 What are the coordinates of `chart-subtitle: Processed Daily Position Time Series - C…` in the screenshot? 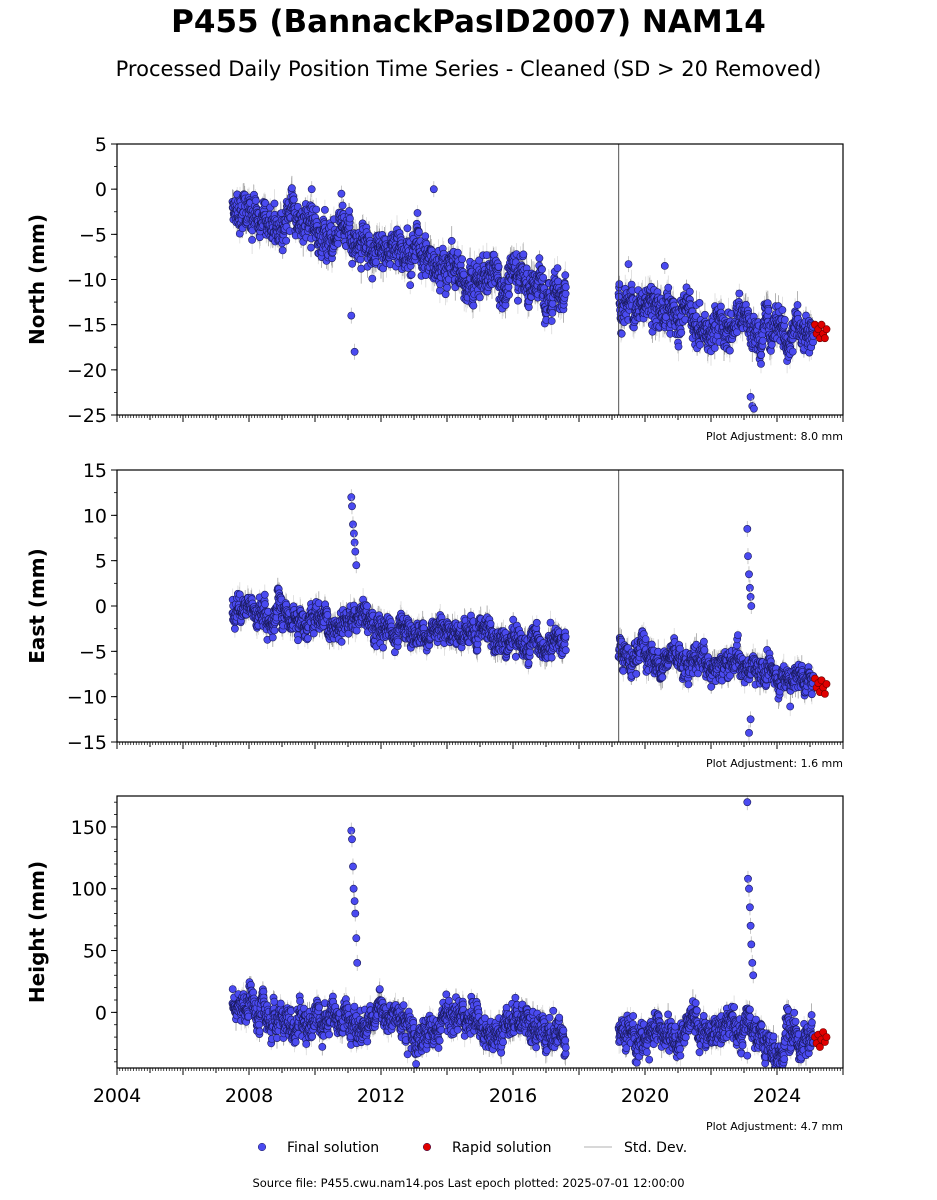 It's located at (468, 69).